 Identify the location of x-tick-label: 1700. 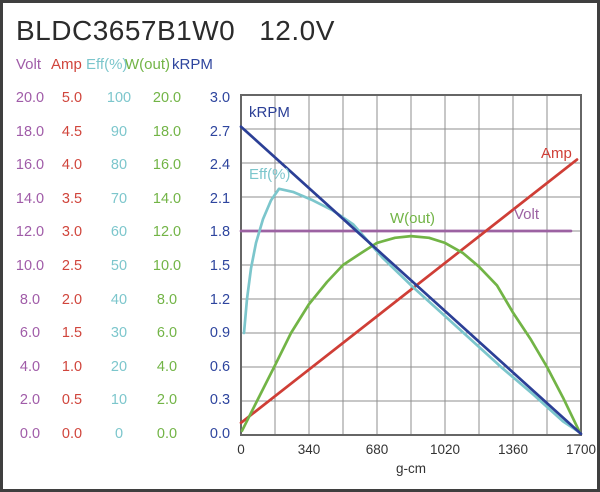
(581, 449).